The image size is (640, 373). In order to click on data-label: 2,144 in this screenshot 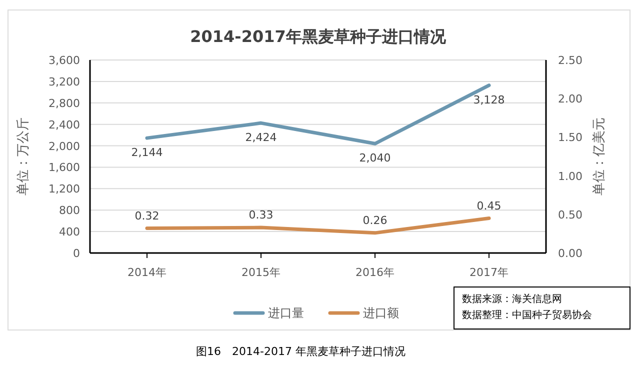, I will do `click(147, 153)`.